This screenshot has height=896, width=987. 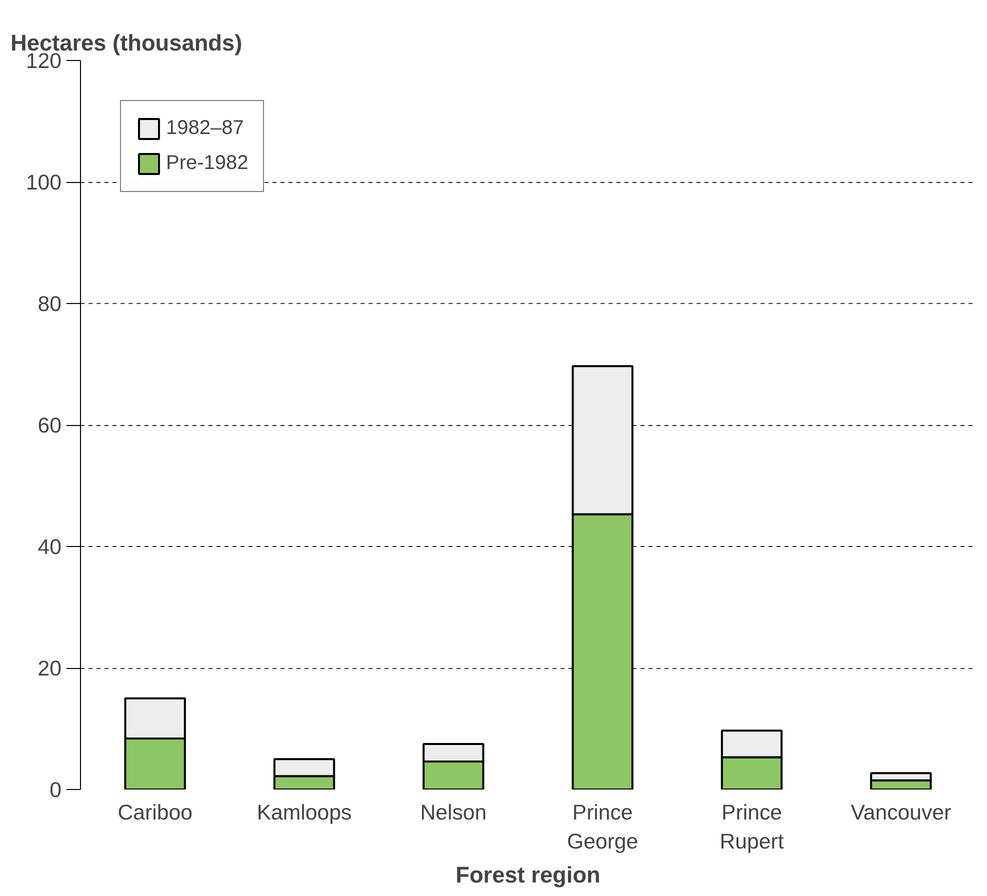 What do you see at coordinates (205, 128) in the screenshot?
I see `legend-label: 1982–87` at bounding box center [205, 128].